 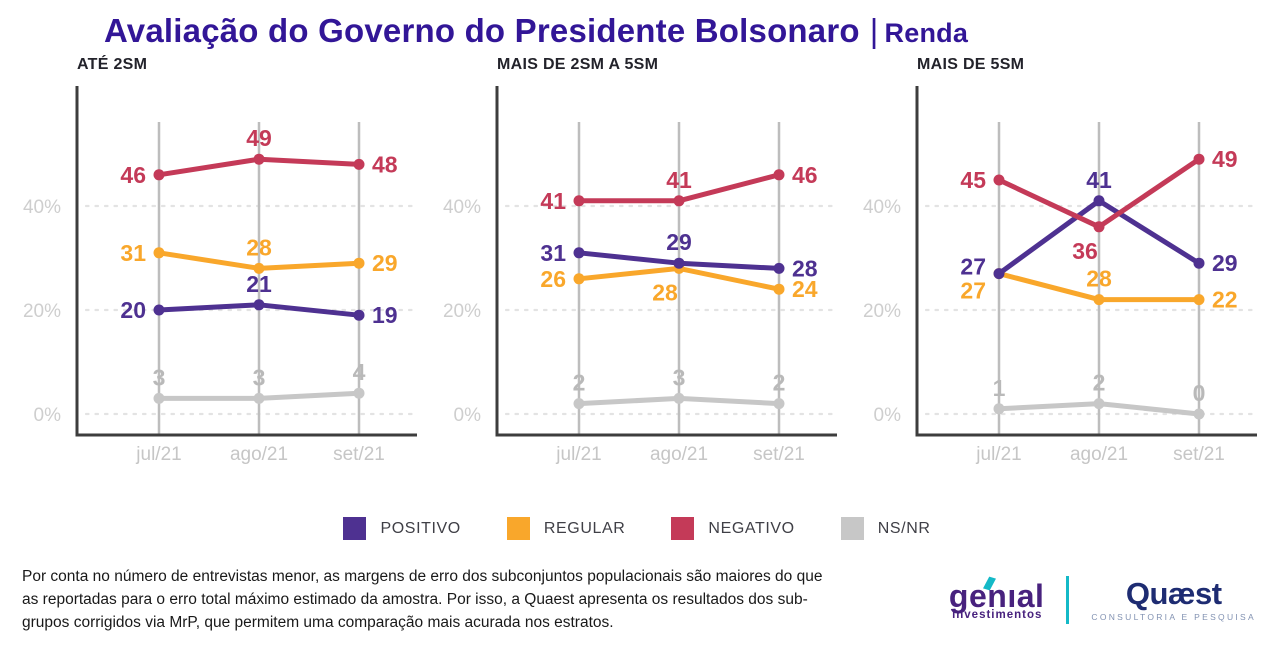 What do you see at coordinates (385, 315) in the screenshot?
I see `value-label-positivo: 19` at bounding box center [385, 315].